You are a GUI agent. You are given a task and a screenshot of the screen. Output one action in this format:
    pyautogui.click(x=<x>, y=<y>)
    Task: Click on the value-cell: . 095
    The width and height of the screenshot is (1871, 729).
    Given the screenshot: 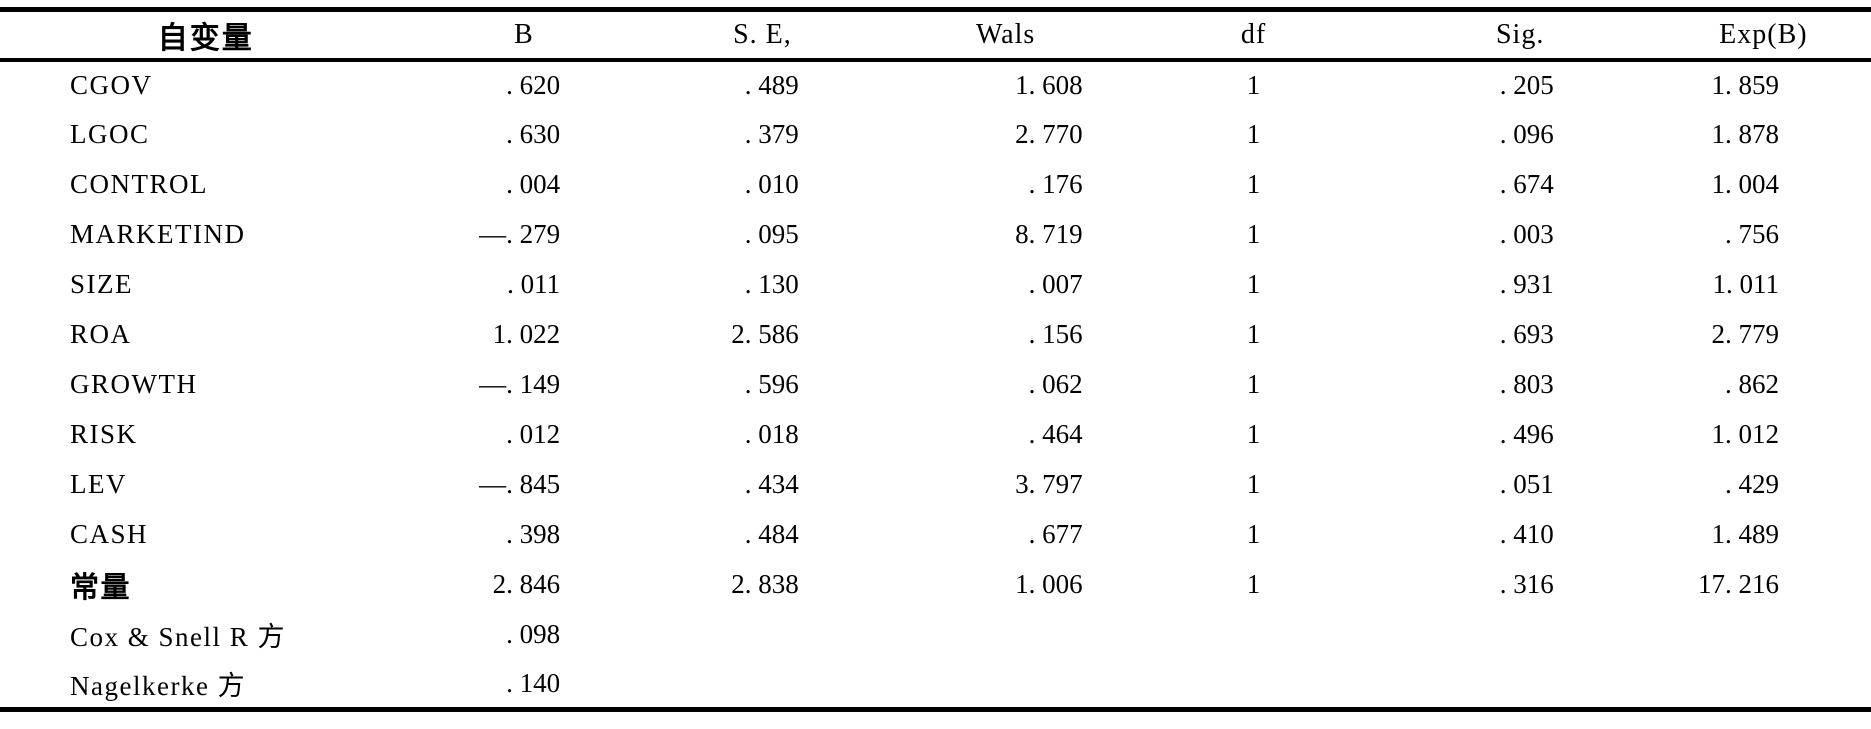 What is the action you would take?
    pyautogui.click(x=771, y=234)
    